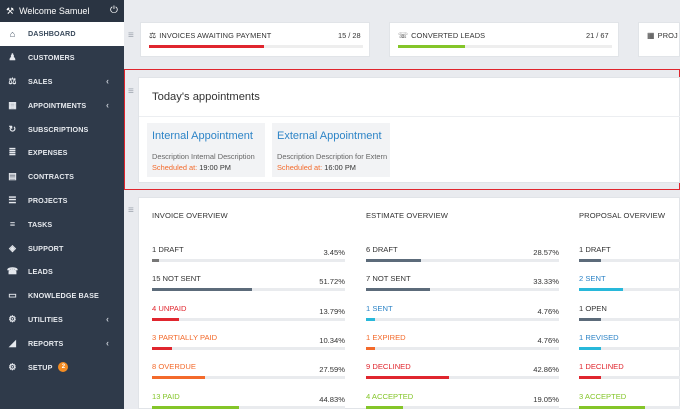  What do you see at coordinates (248, 400) in the screenshot?
I see `overview-row: 13 PAID 44.83%` at bounding box center [248, 400].